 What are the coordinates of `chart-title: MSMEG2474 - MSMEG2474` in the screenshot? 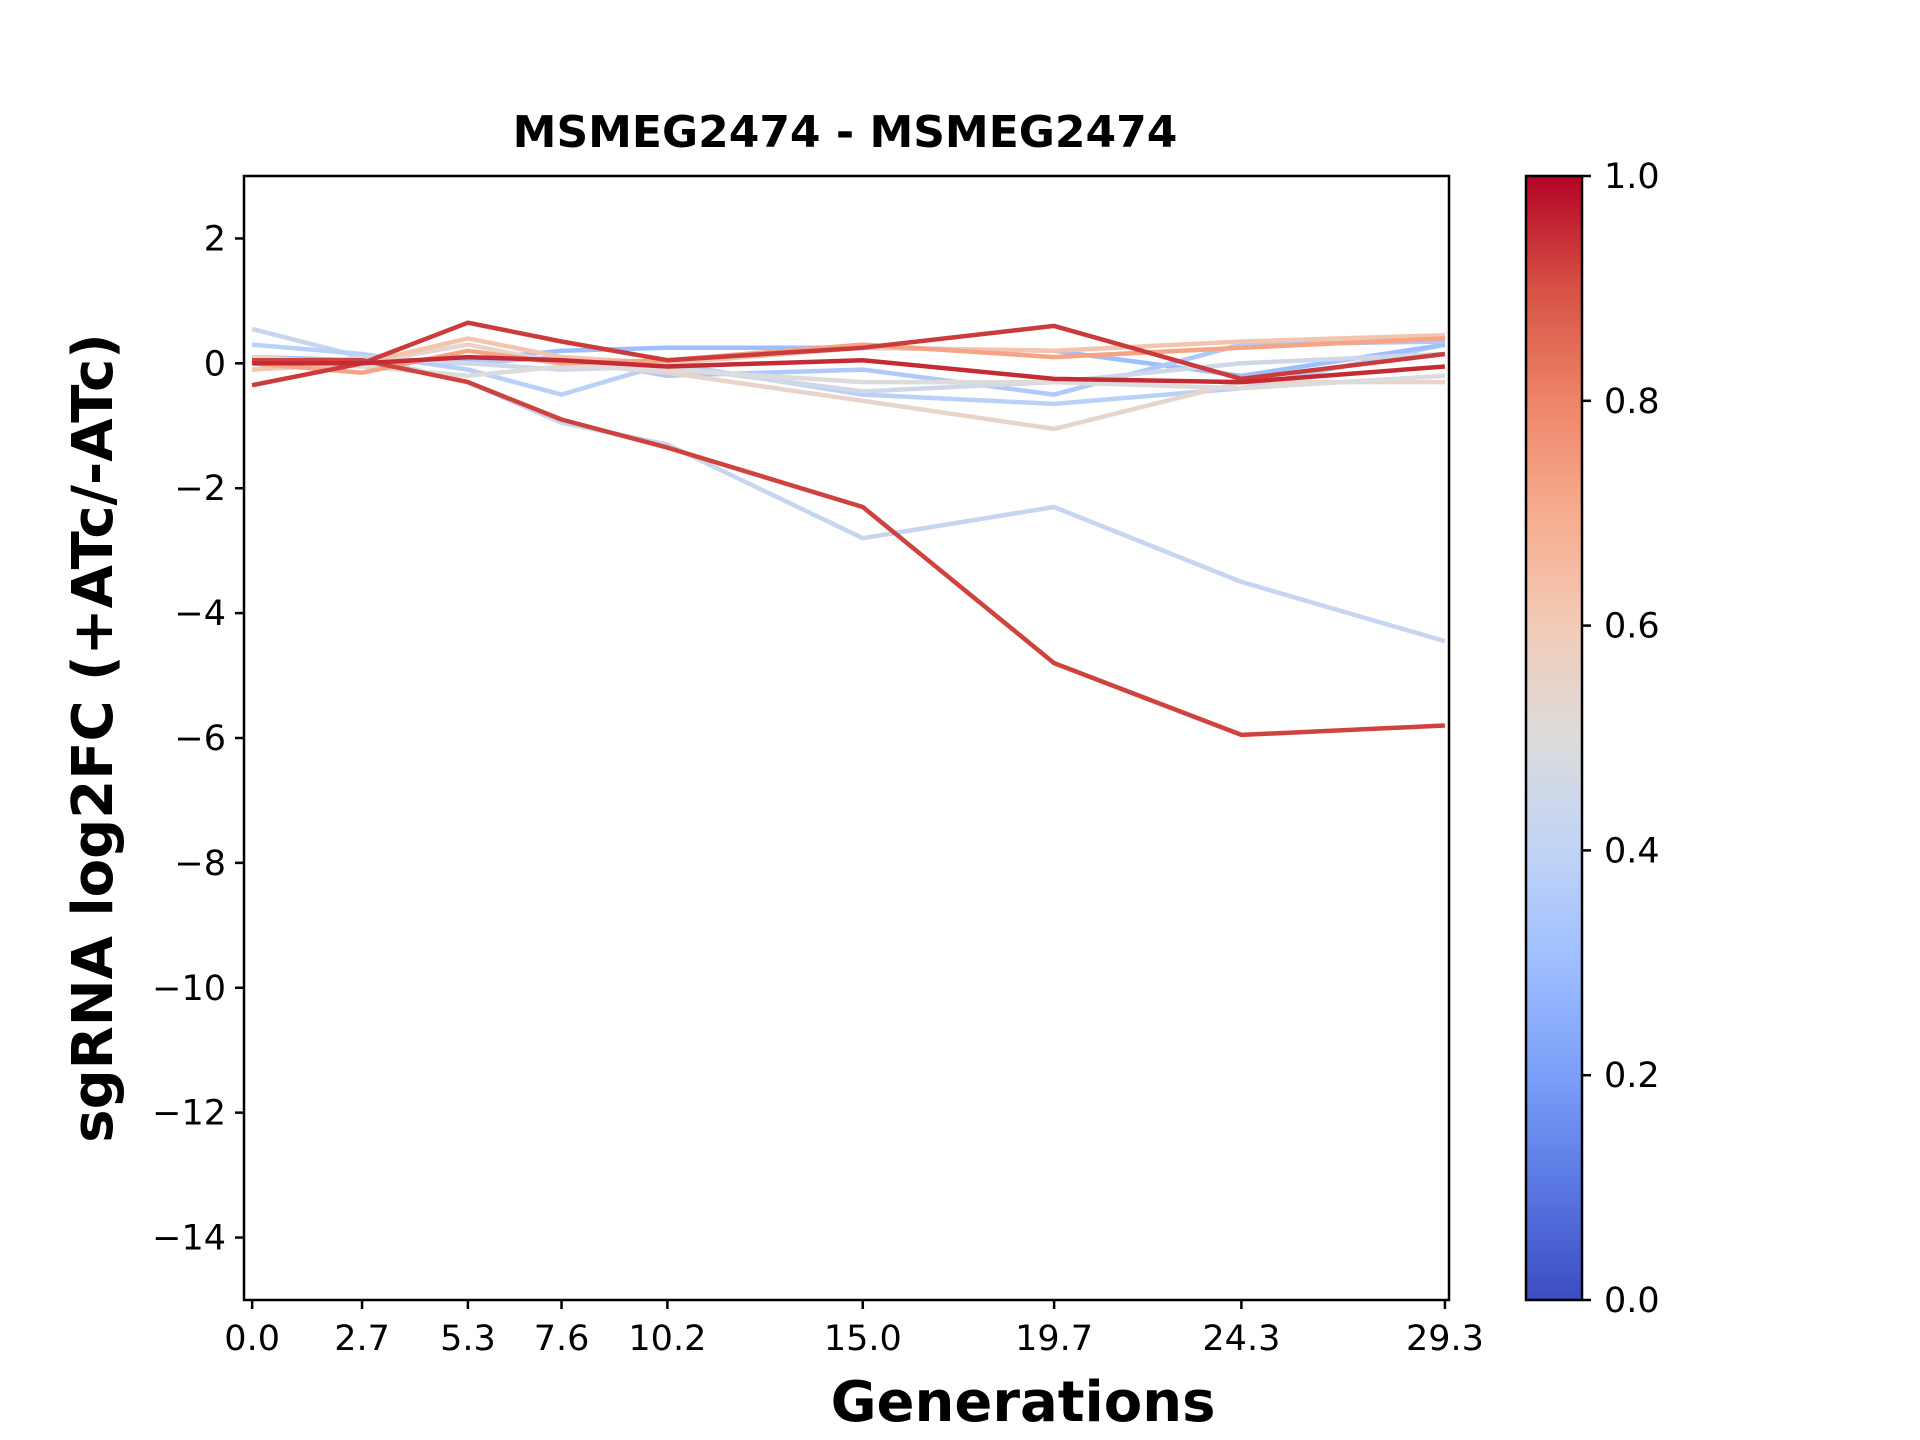 It's located at (845, 132).